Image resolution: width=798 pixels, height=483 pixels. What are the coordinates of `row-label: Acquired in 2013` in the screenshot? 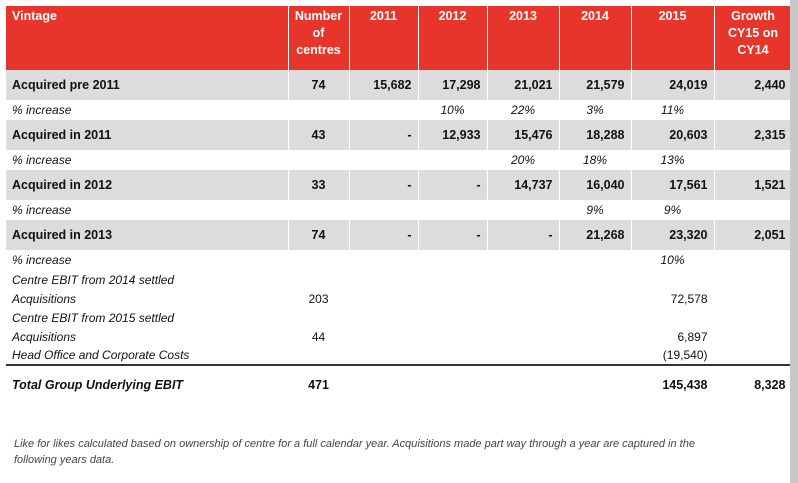 It's located at (147, 235).